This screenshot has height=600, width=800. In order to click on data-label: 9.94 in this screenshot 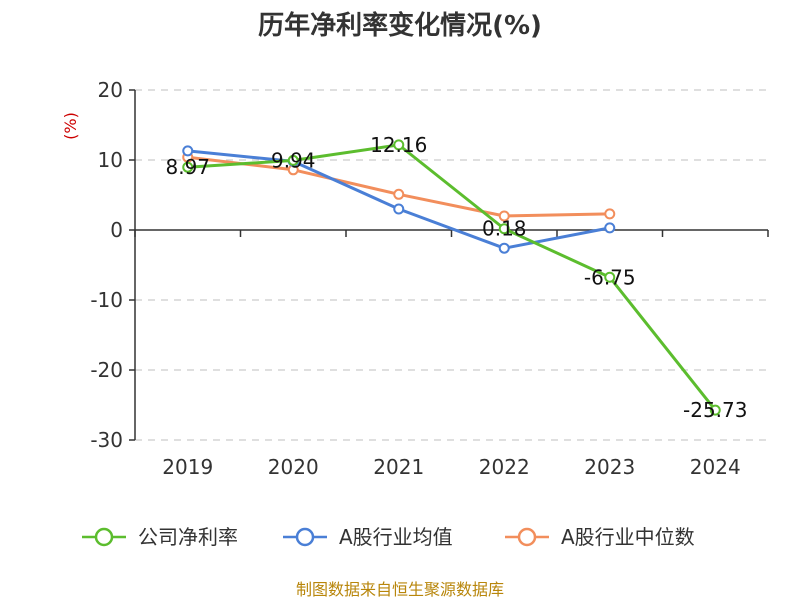, I will do `click(293, 160)`.